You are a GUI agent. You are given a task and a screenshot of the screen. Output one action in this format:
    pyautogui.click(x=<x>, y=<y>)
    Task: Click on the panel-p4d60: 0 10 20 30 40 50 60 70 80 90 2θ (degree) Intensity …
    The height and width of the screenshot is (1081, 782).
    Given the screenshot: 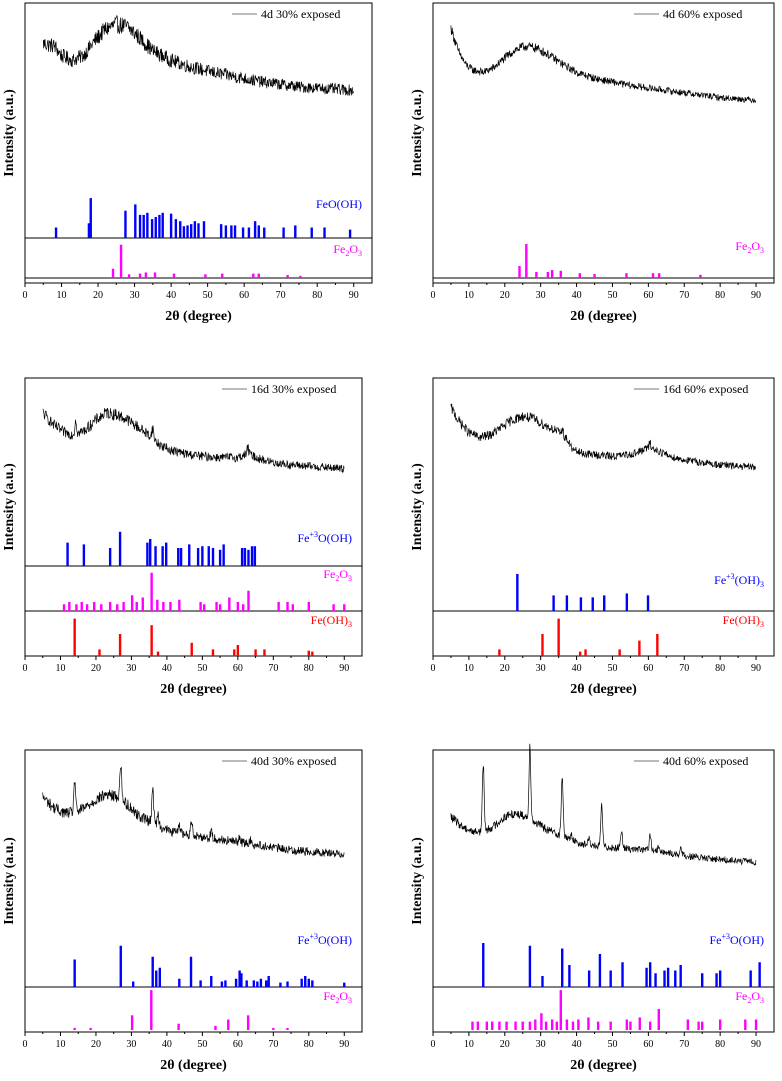 What is the action you would take?
    pyautogui.click(x=592, y=163)
    